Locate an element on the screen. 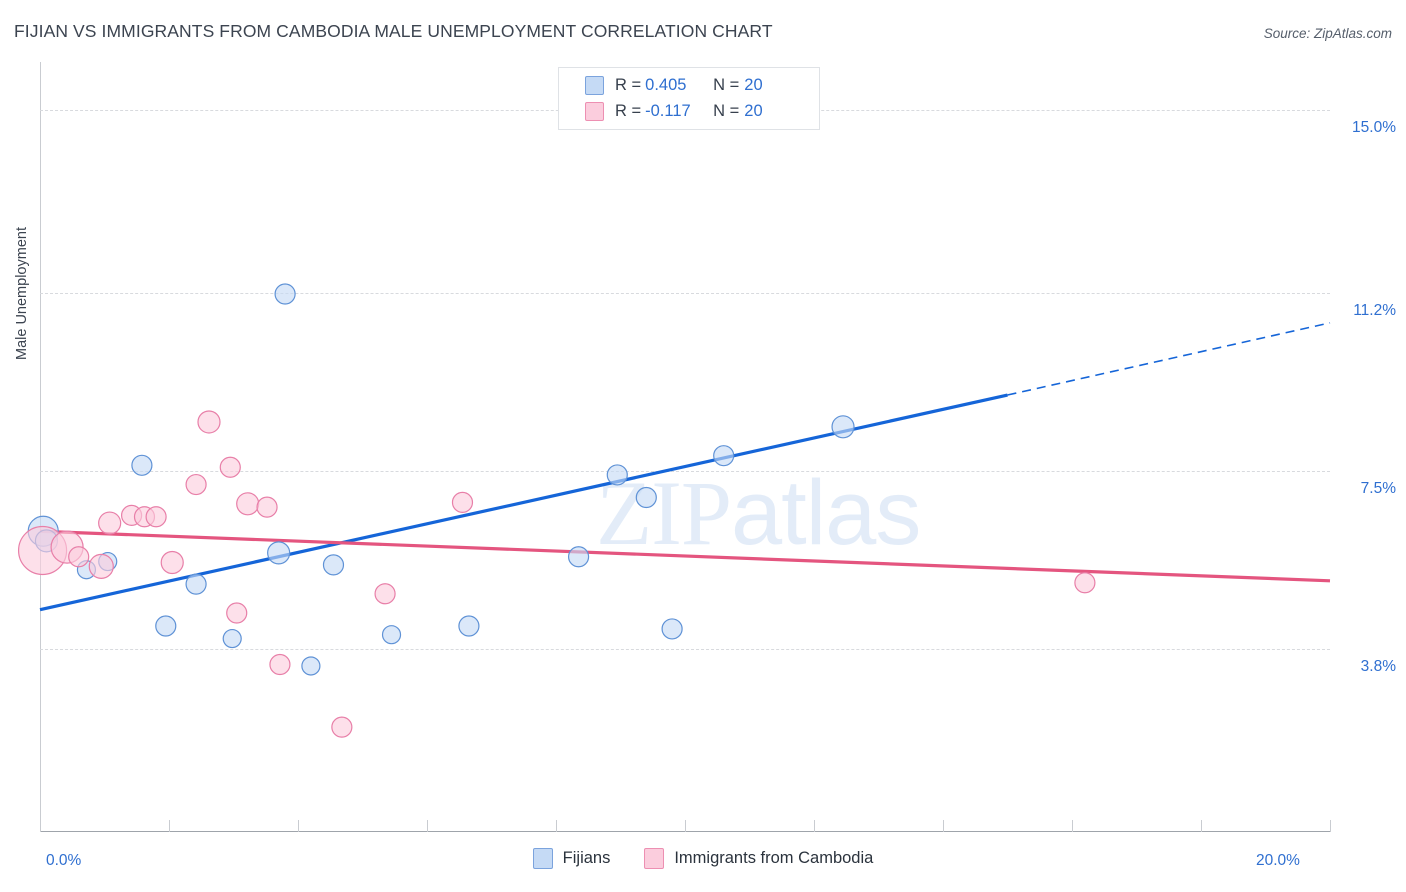 The width and height of the screenshot is (1406, 892). y-tick-label-1: 11.2% is located at coordinates (1374, 310).